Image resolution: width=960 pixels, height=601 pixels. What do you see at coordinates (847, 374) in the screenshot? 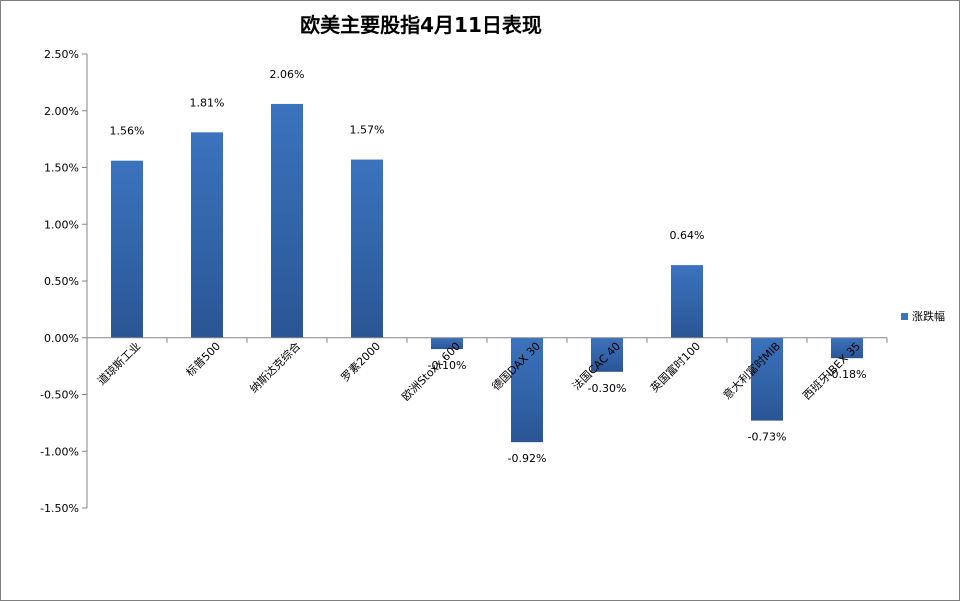
I see `data-label: -0.18%` at bounding box center [847, 374].